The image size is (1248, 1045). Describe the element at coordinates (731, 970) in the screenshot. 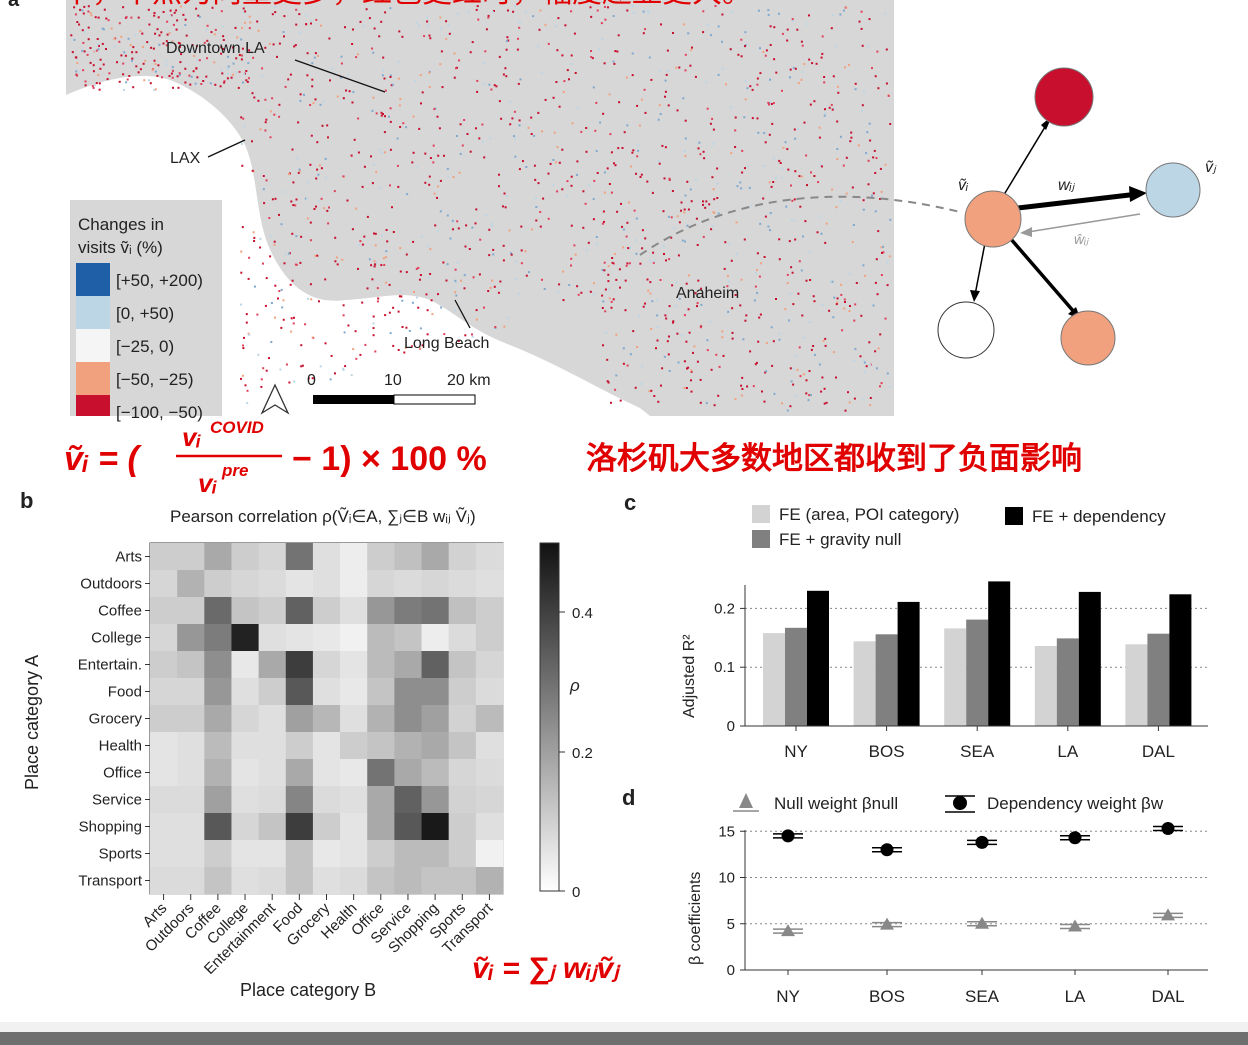

I see `coef-y-tick-label: 0` at that location.